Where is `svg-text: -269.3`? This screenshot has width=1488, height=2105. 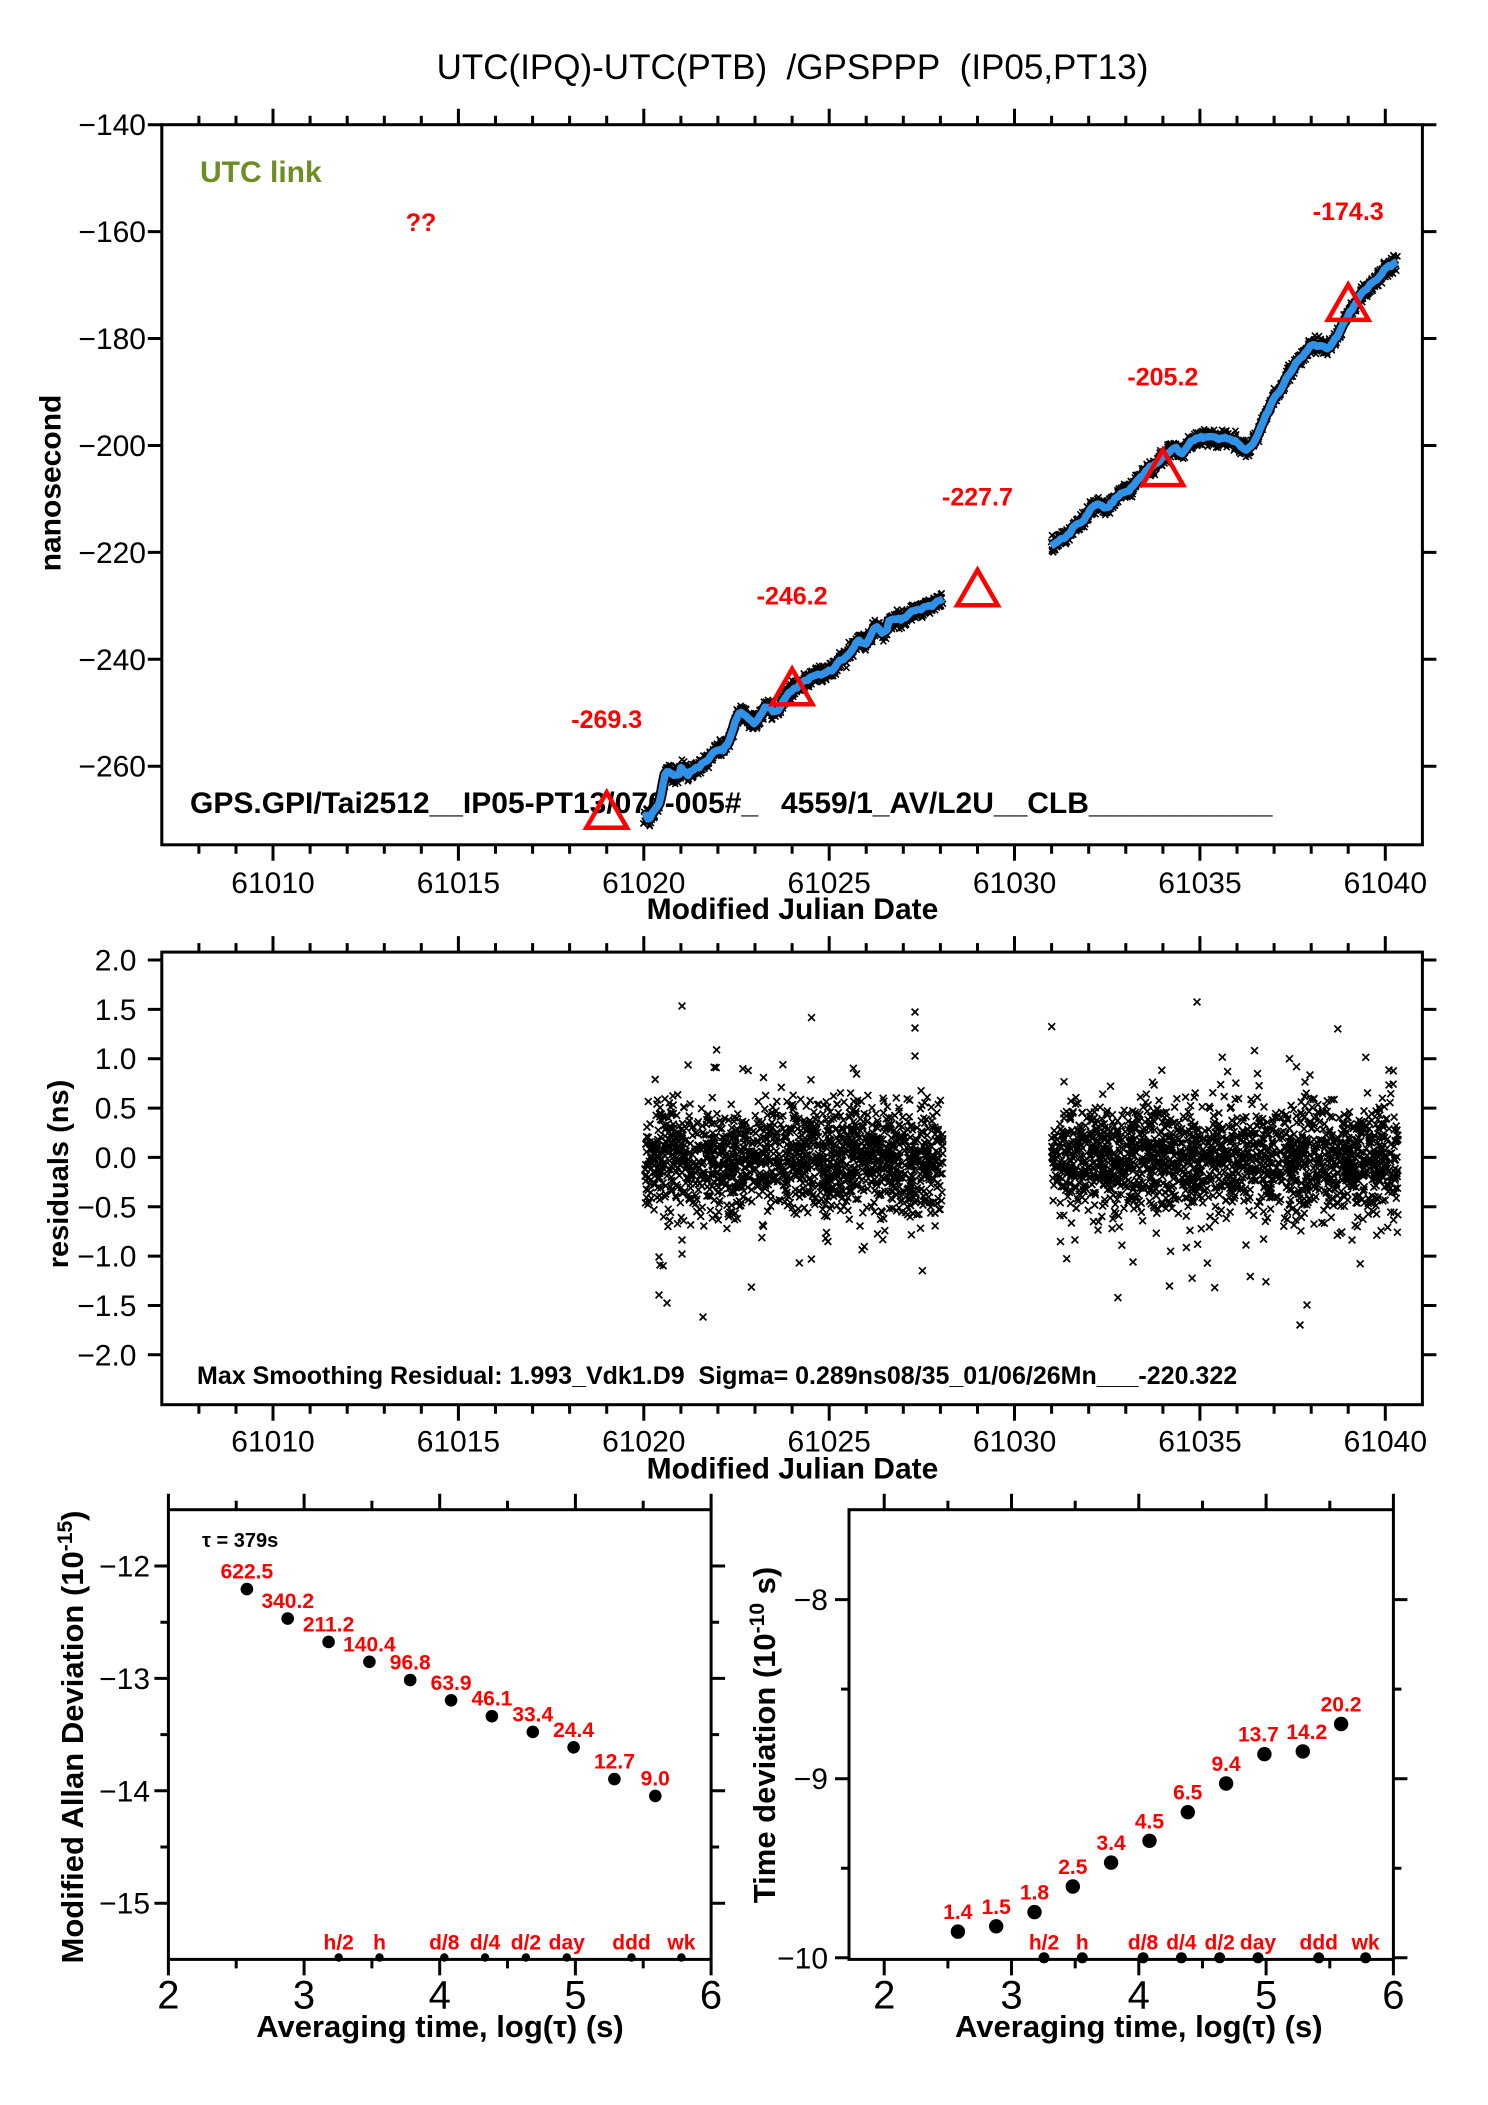 svg-text: -269.3 is located at coordinates (606, 720).